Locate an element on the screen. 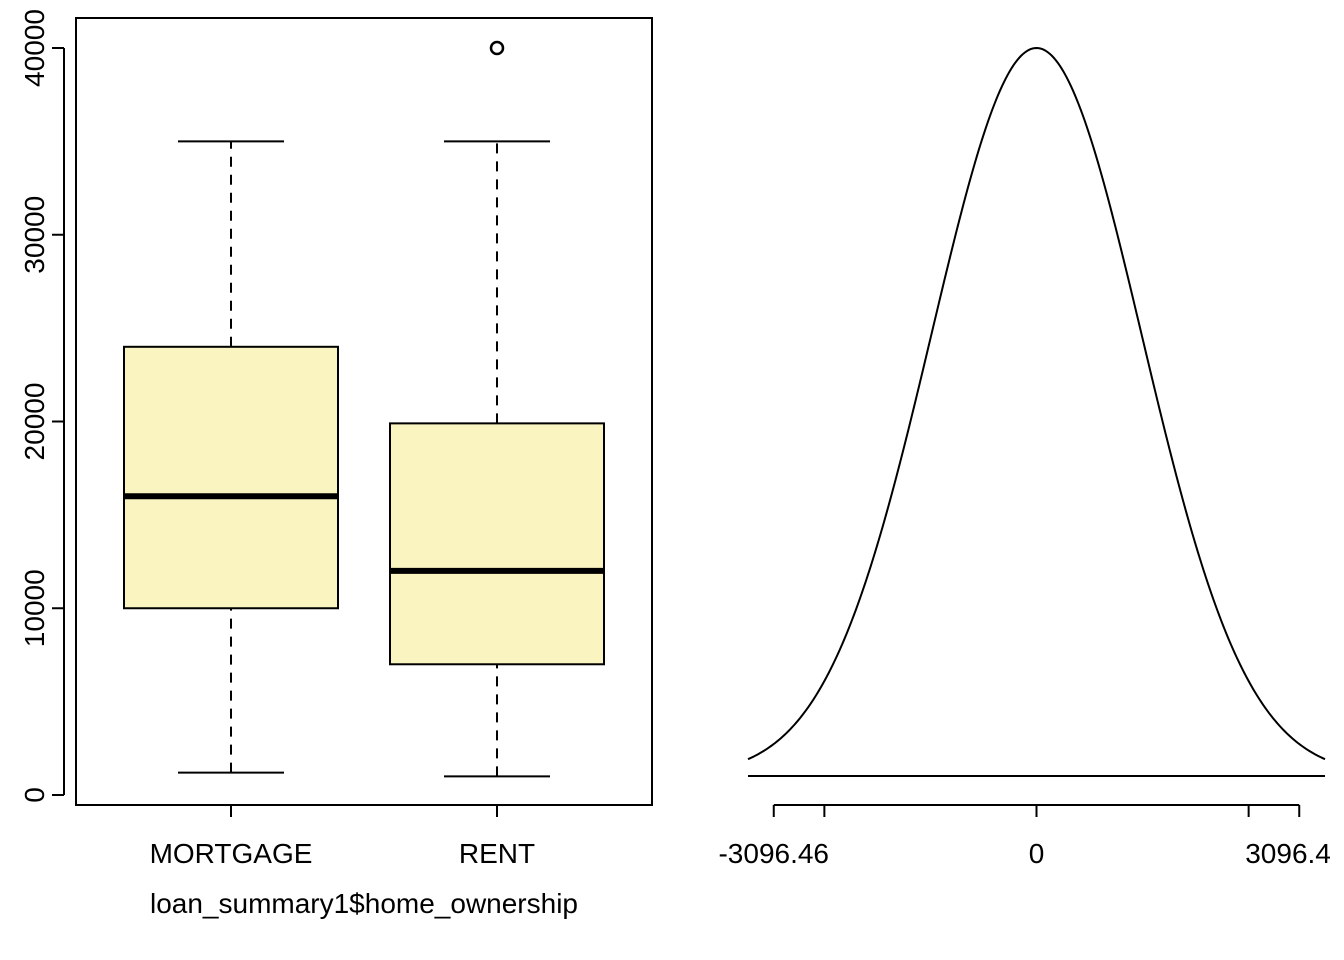  x-tick-label: -3096.46 is located at coordinates (773, 853).